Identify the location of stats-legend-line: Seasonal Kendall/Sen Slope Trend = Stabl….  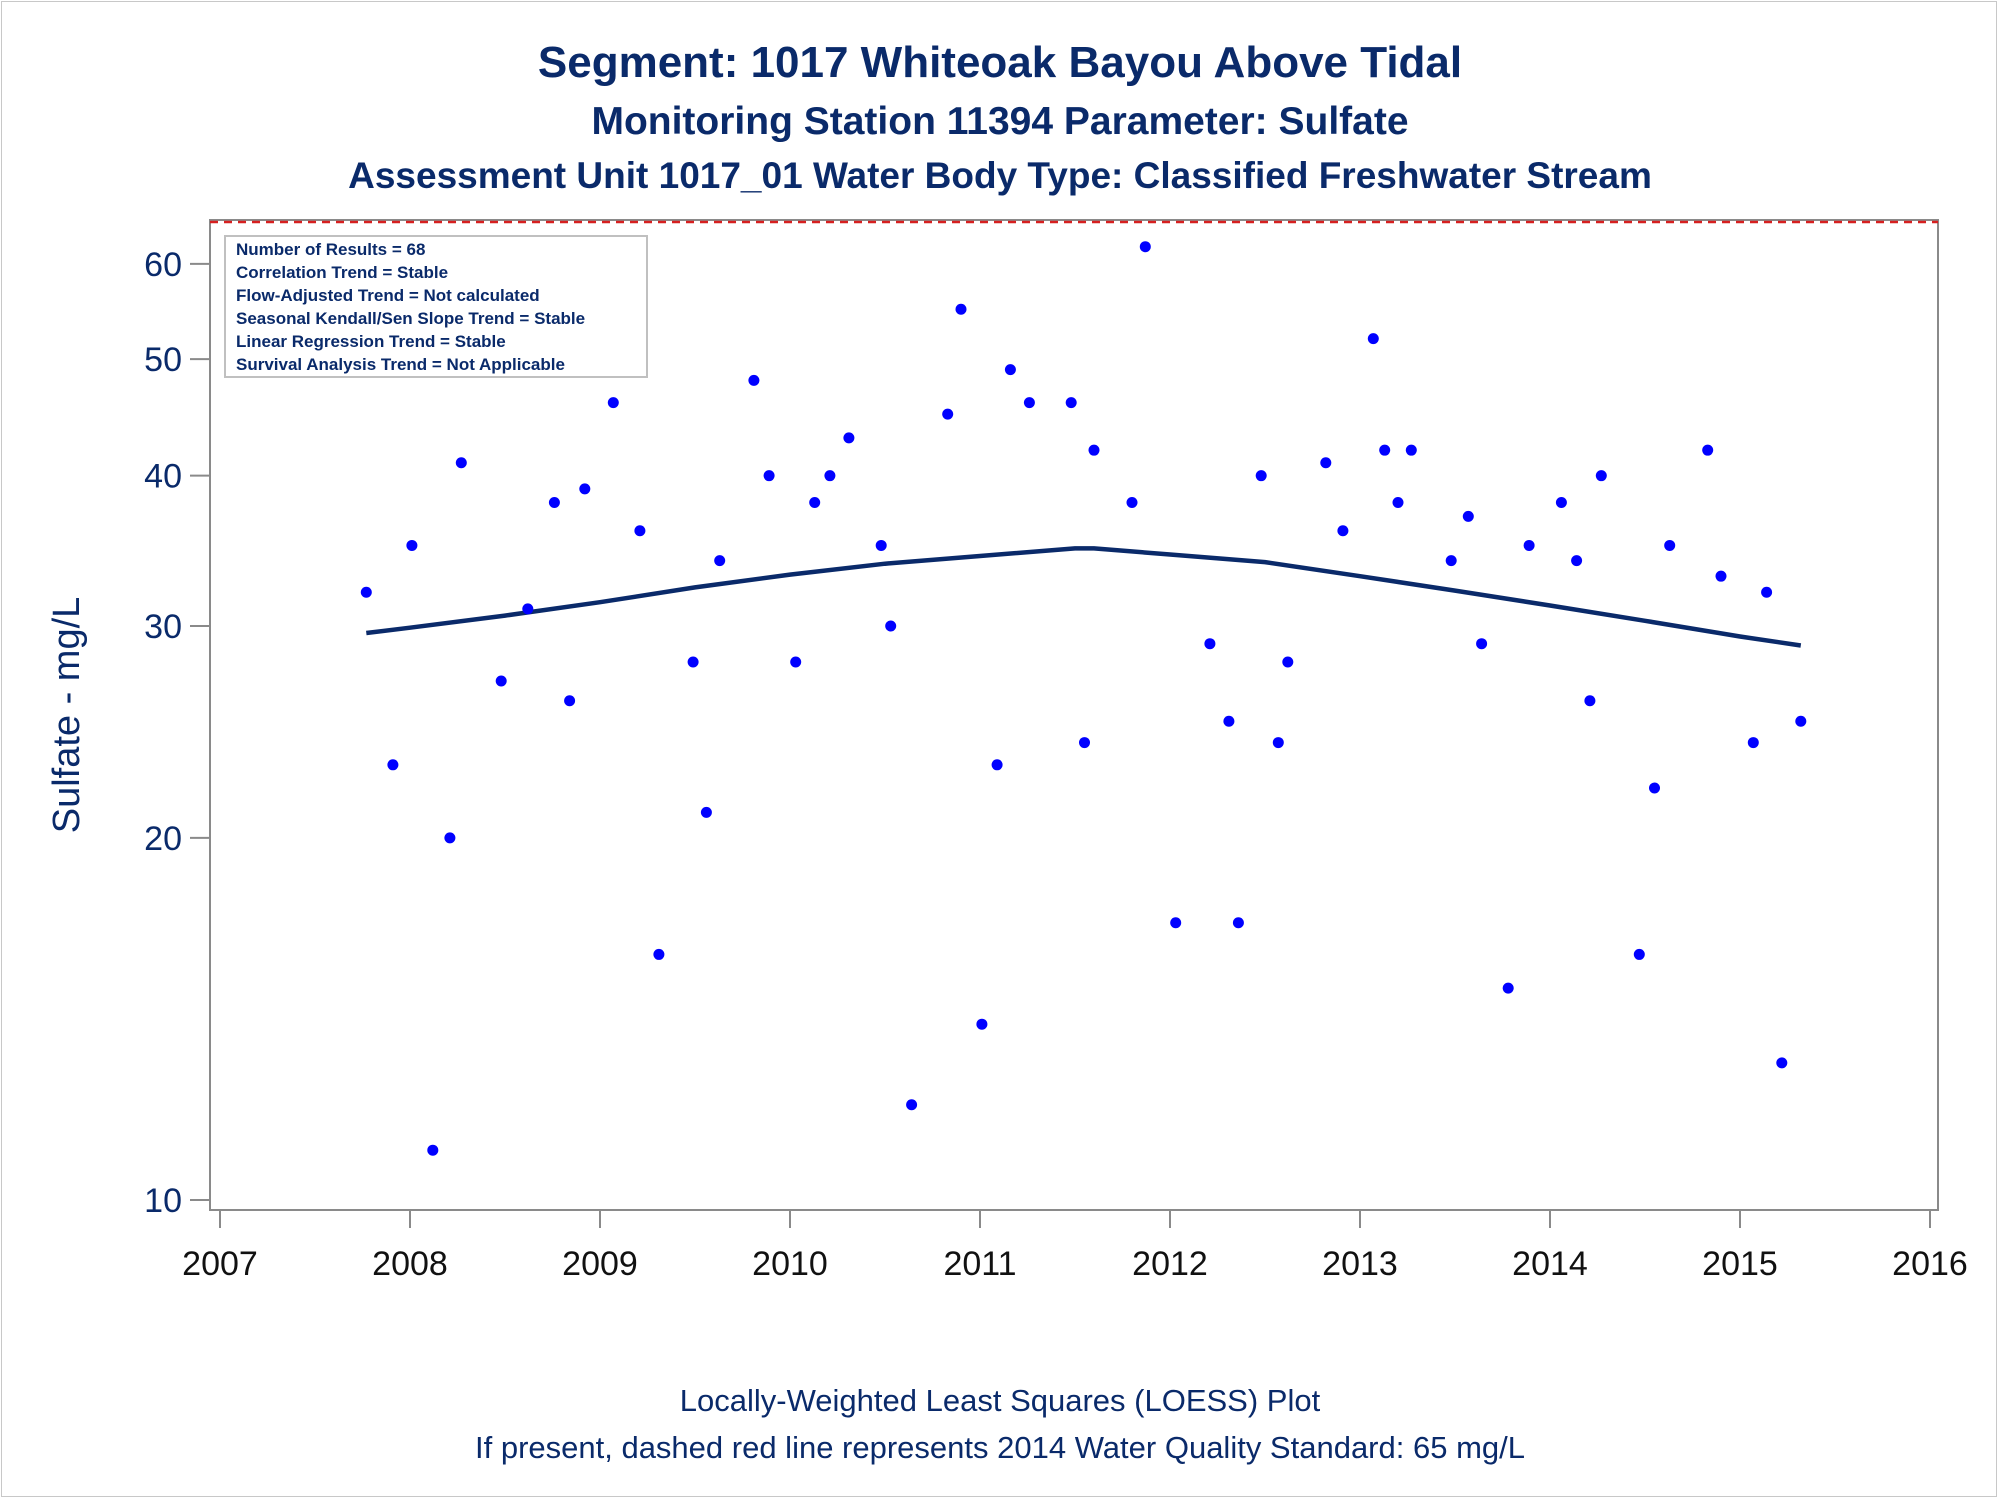
(410, 318).